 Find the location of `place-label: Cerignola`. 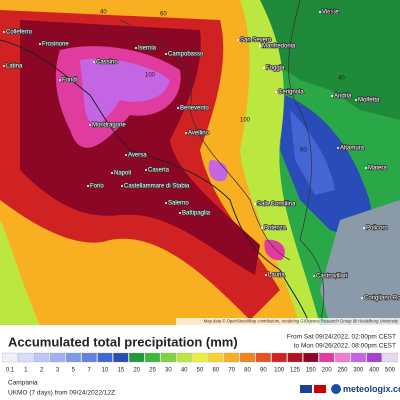

place-label: Cerignola is located at coordinates (291, 93).